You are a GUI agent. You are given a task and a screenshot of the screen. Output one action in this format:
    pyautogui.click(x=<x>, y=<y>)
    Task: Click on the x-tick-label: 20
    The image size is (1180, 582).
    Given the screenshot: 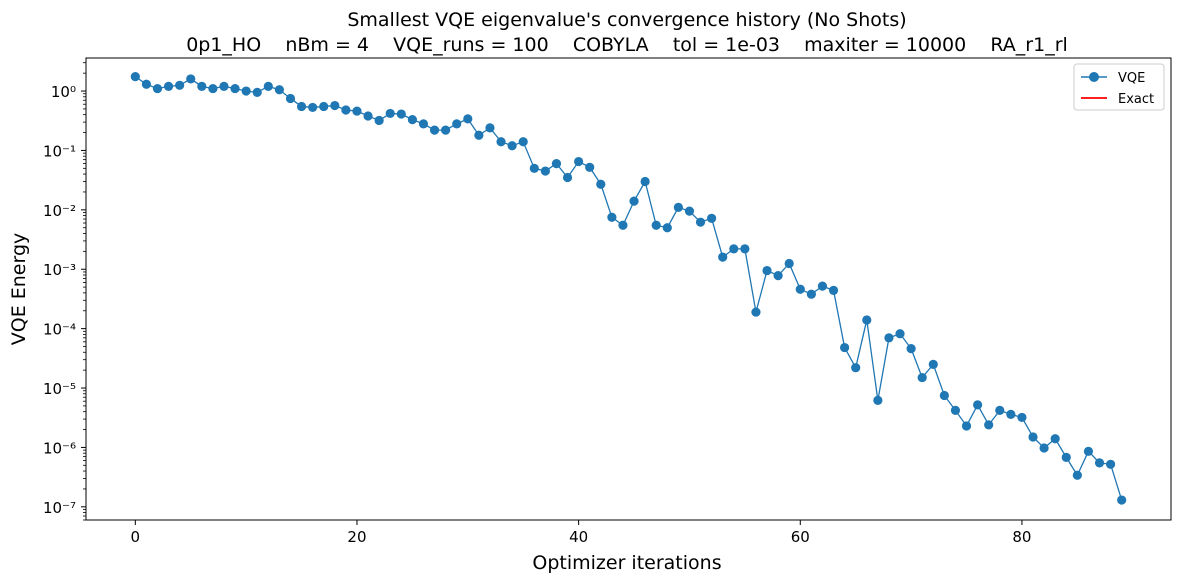 What is the action you would take?
    pyautogui.click(x=356, y=537)
    